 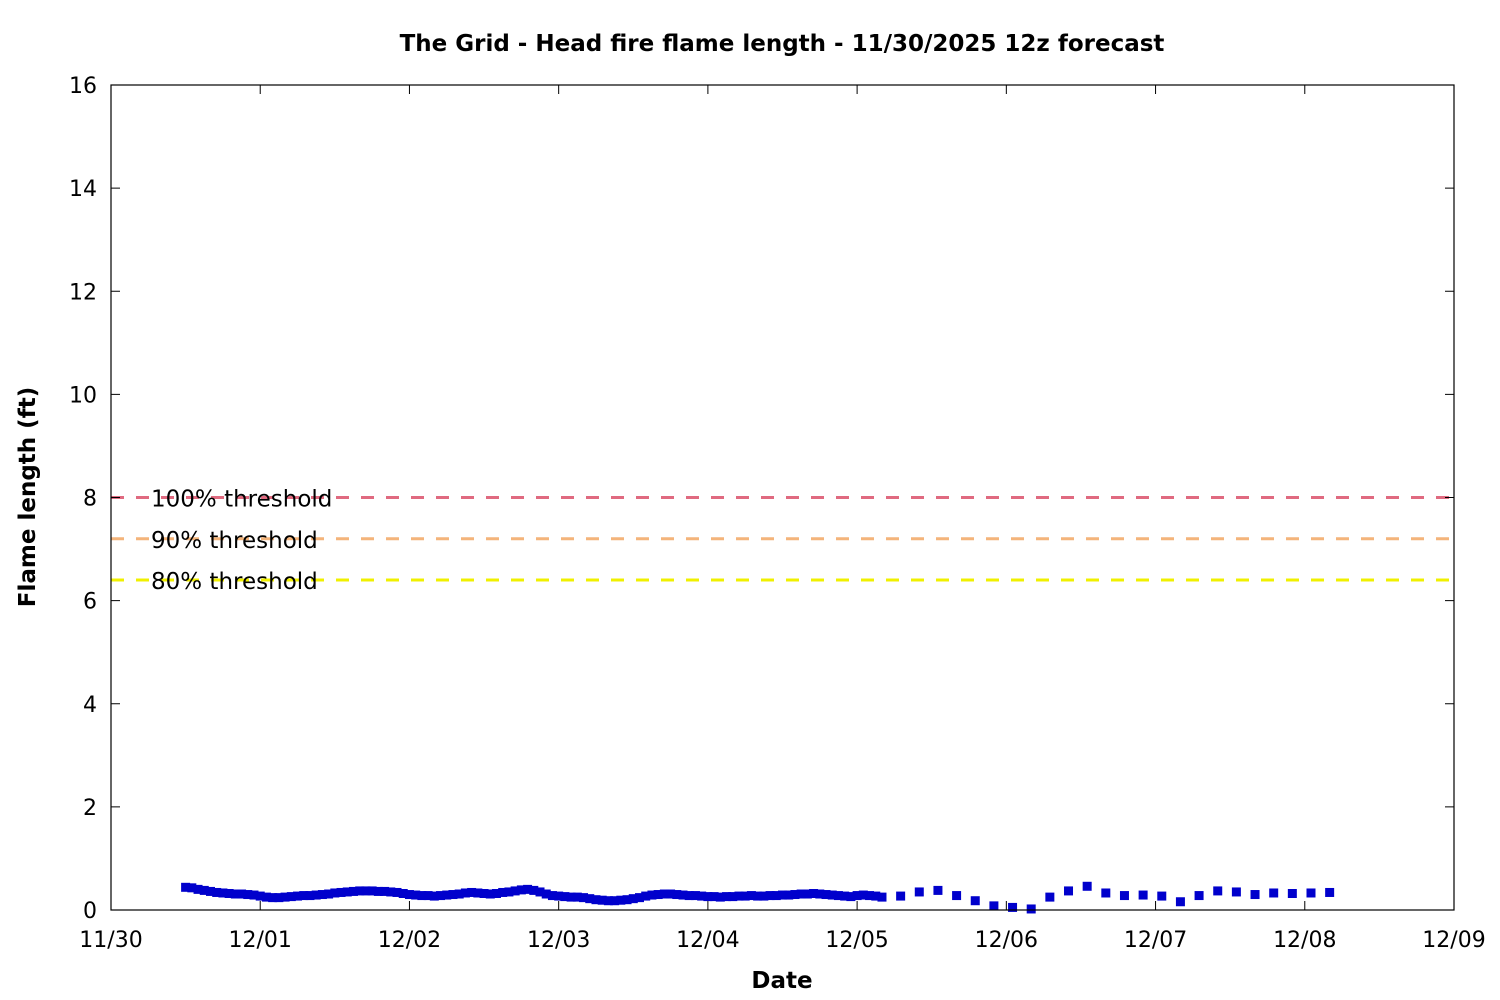 I want to click on x-axis-label: Date, so click(x=781, y=981).